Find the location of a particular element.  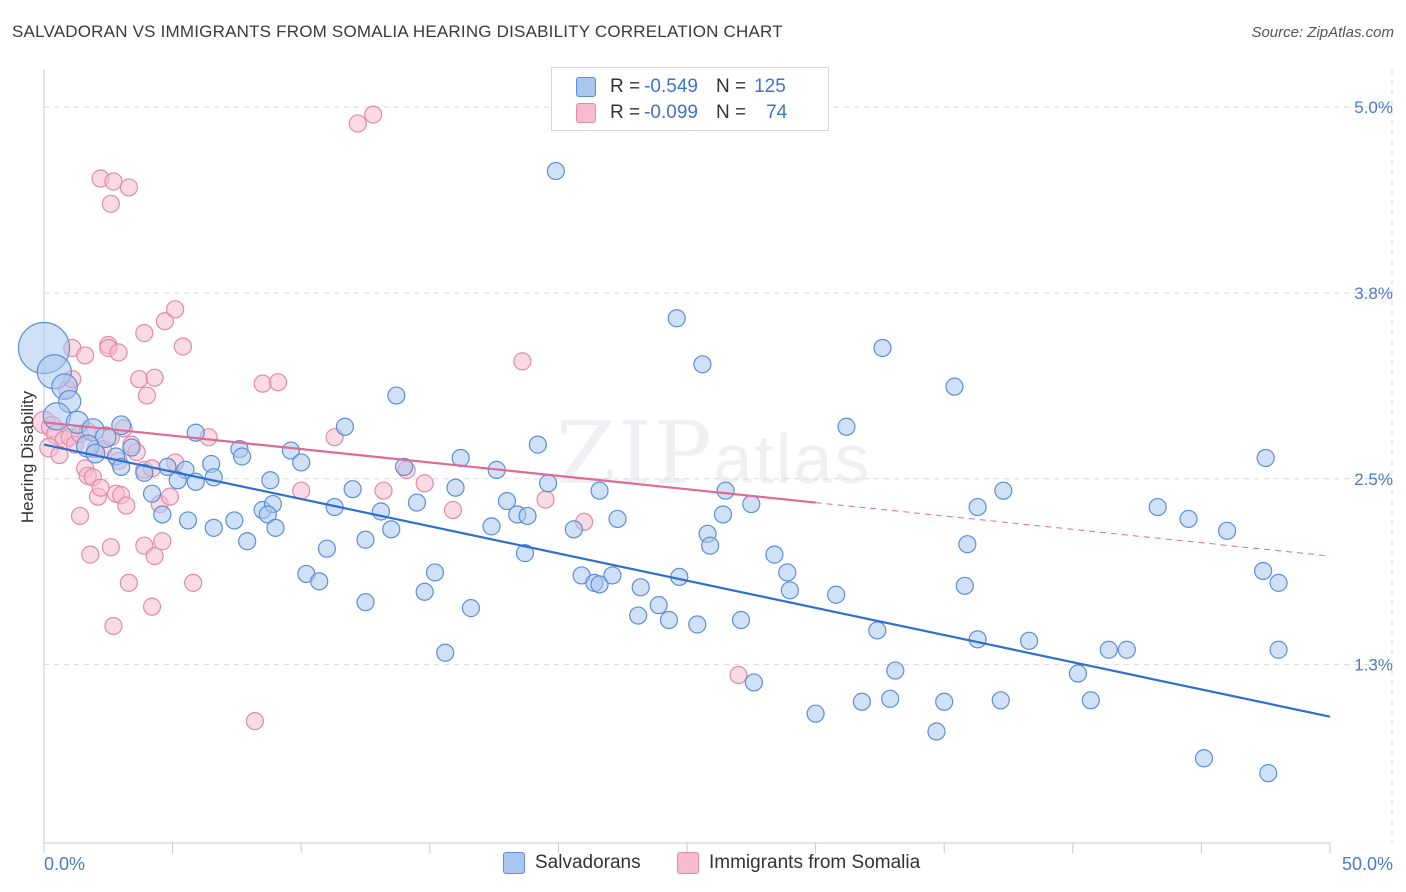

somalia-trend-line is located at coordinates (429, 462).